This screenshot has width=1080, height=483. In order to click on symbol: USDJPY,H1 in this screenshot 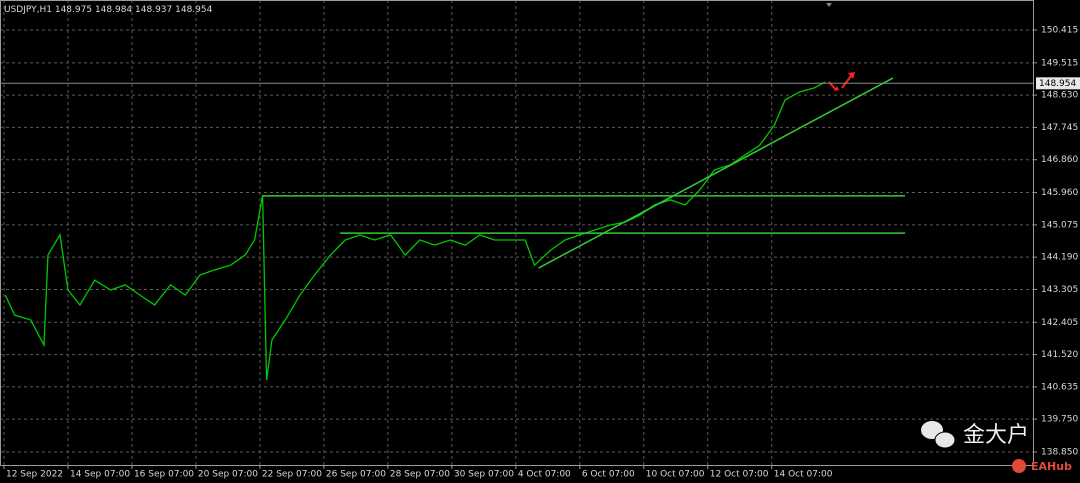, I will do `click(28, 10)`.